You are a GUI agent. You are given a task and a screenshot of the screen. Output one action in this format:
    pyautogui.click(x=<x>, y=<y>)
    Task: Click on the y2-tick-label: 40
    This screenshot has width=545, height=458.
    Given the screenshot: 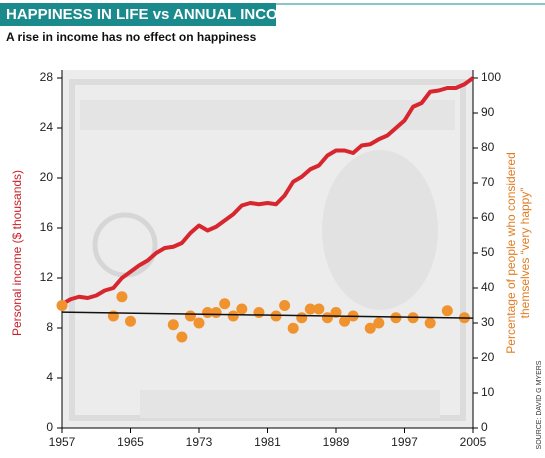 What is the action you would take?
    pyautogui.click(x=488, y=287)
    